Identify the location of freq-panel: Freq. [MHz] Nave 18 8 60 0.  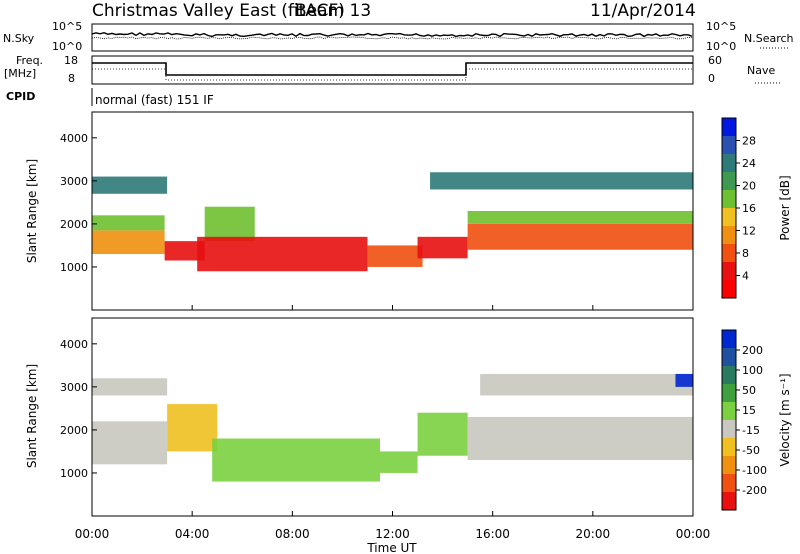
(392, 69).